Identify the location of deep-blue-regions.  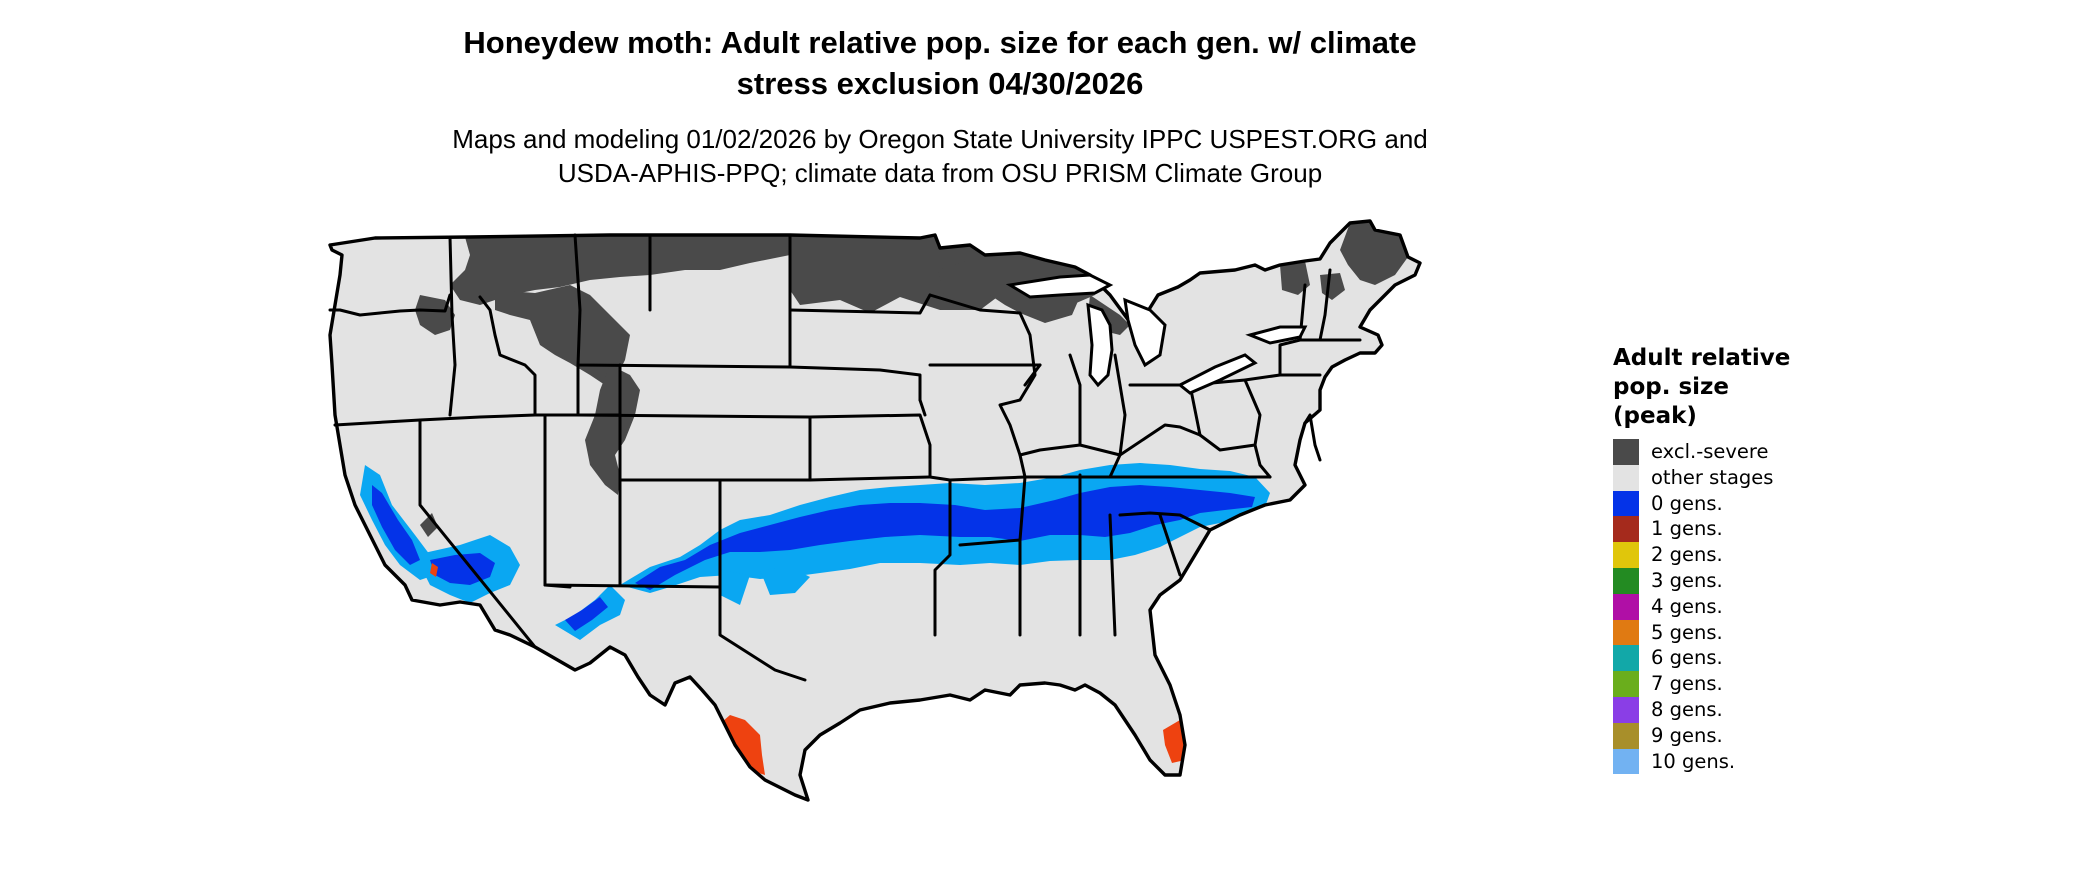
(813, 558).